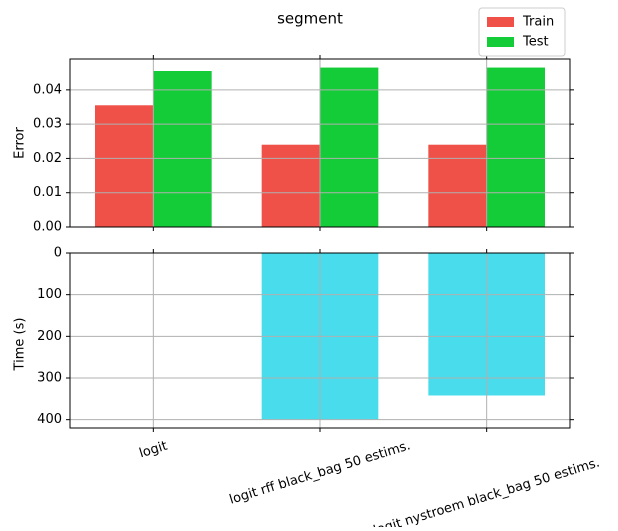 This screenshot has width=618, height=531. What do you see at coordinates (47, 227) in the screenshot?
I see `y-tick-label: 0.00` at bounding box center [47, 227].